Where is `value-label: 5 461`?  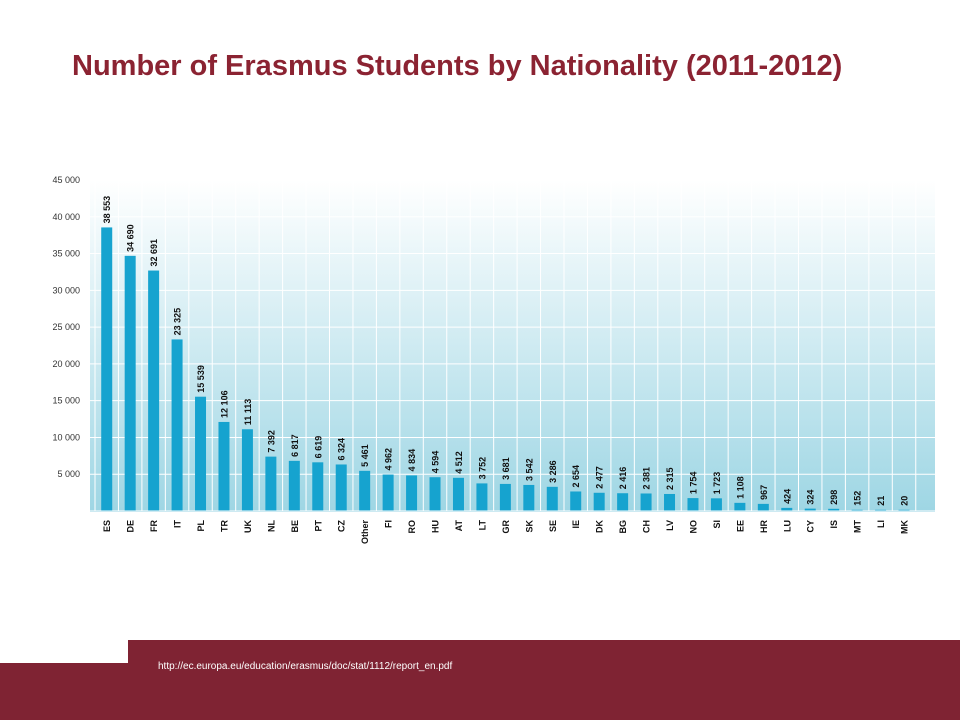 value-label: 5 461 is located at coordinates (365, 455).